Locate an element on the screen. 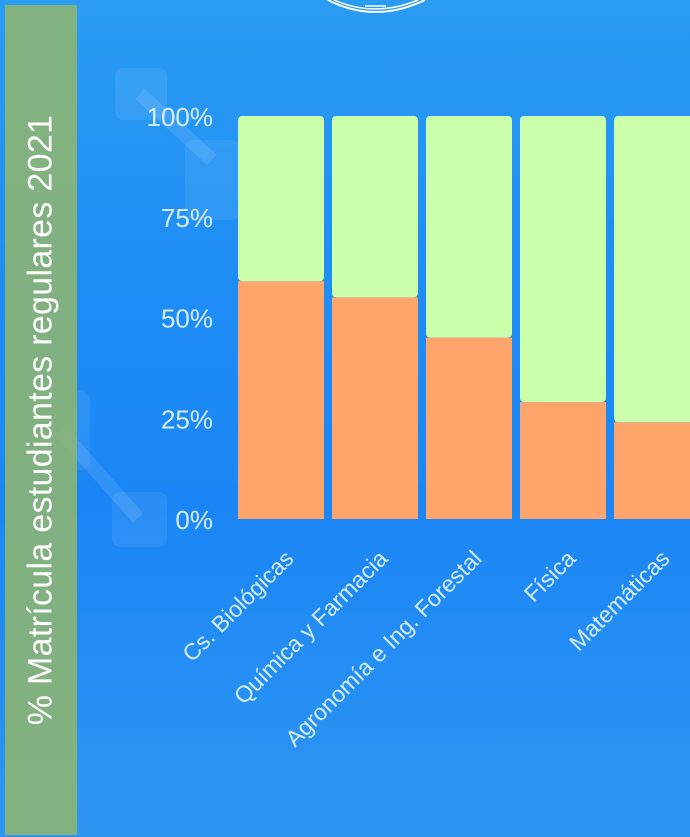 The height and width of the screenshot is (837, 690). x-tick-label: Matemáticas is located at coordinates (619, 600).